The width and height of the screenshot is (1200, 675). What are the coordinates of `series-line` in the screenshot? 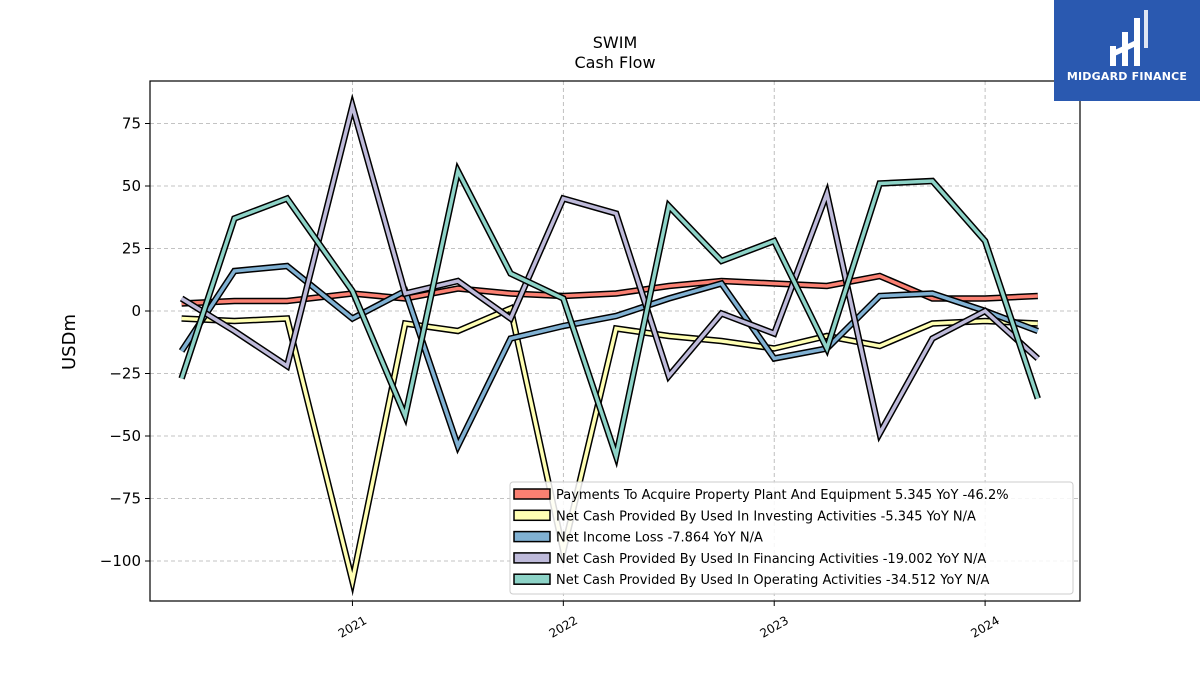 It's located at (609, 289).